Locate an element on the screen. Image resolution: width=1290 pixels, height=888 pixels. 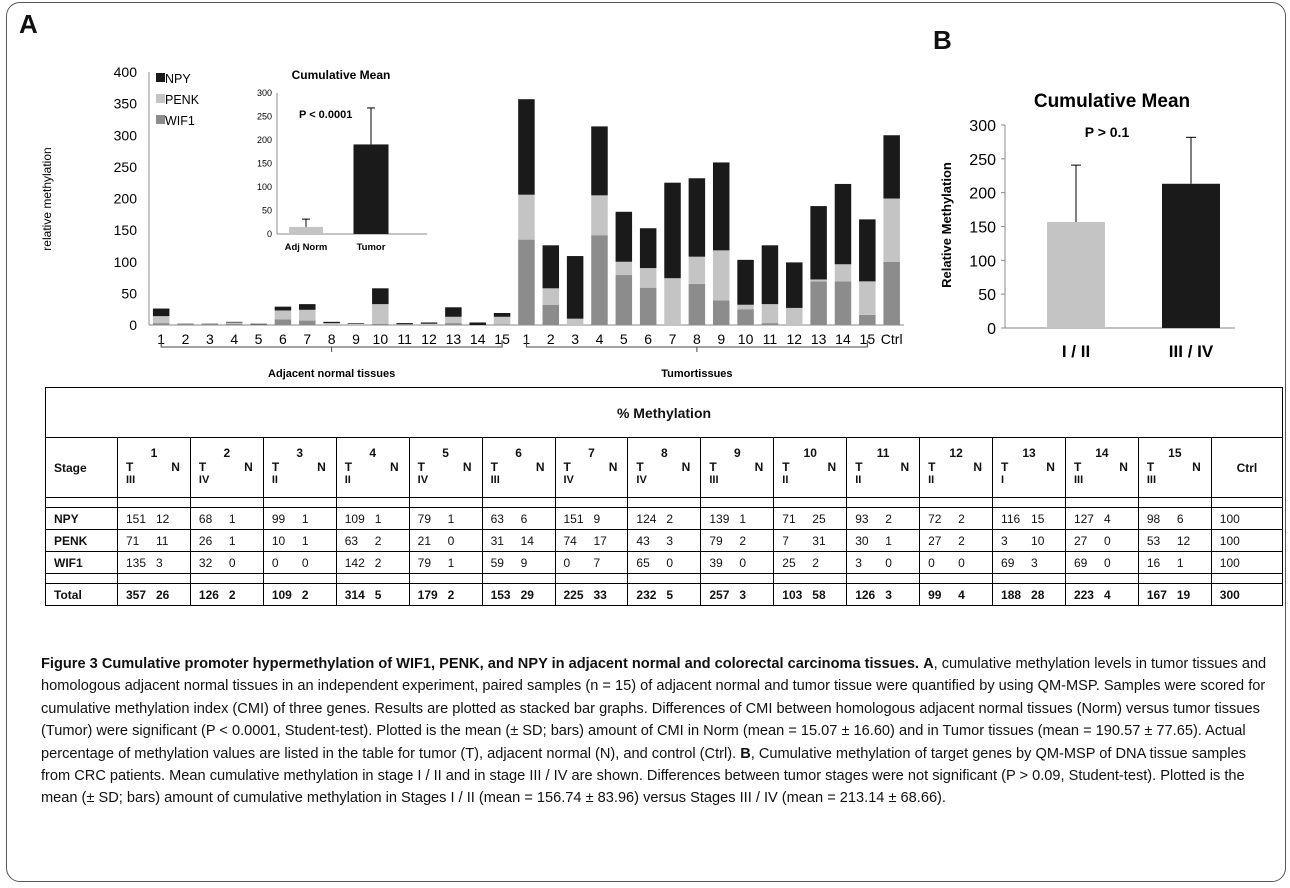
sample-header-3: 3 T N II is located at coordinates (299, 467).